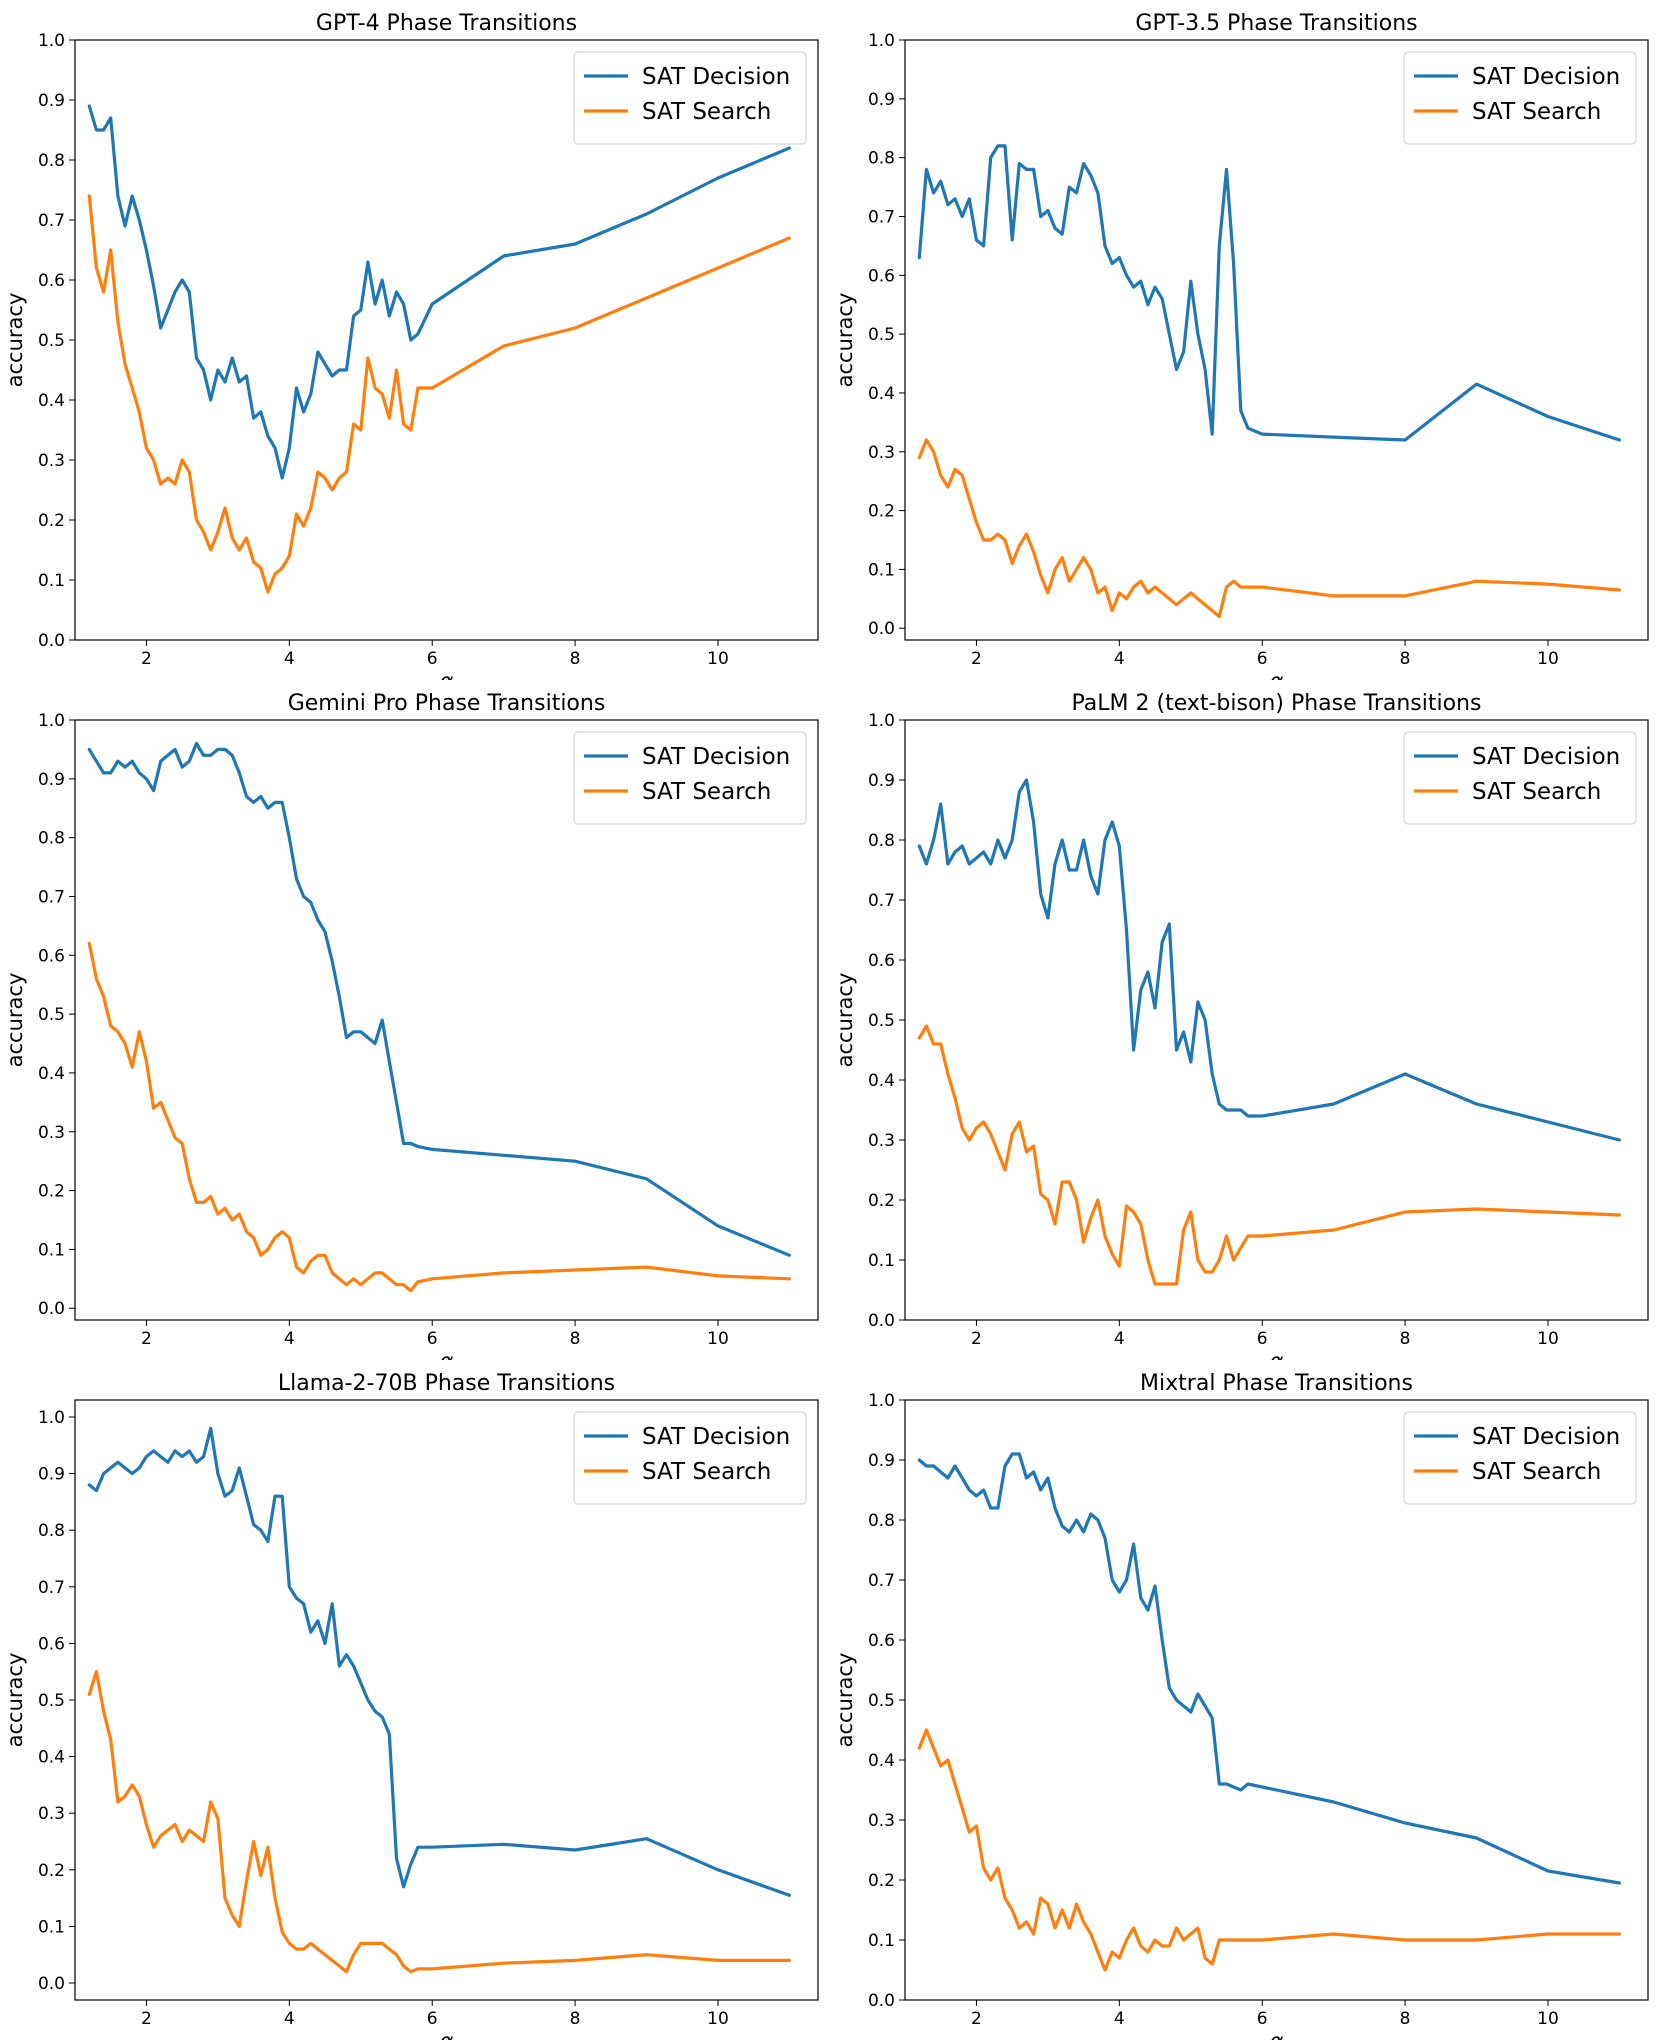  Describe the element at coordinates (446, 1383) in the screenshot. I see `chart-title: Llama-2-70B Phase Transitions` at that location.